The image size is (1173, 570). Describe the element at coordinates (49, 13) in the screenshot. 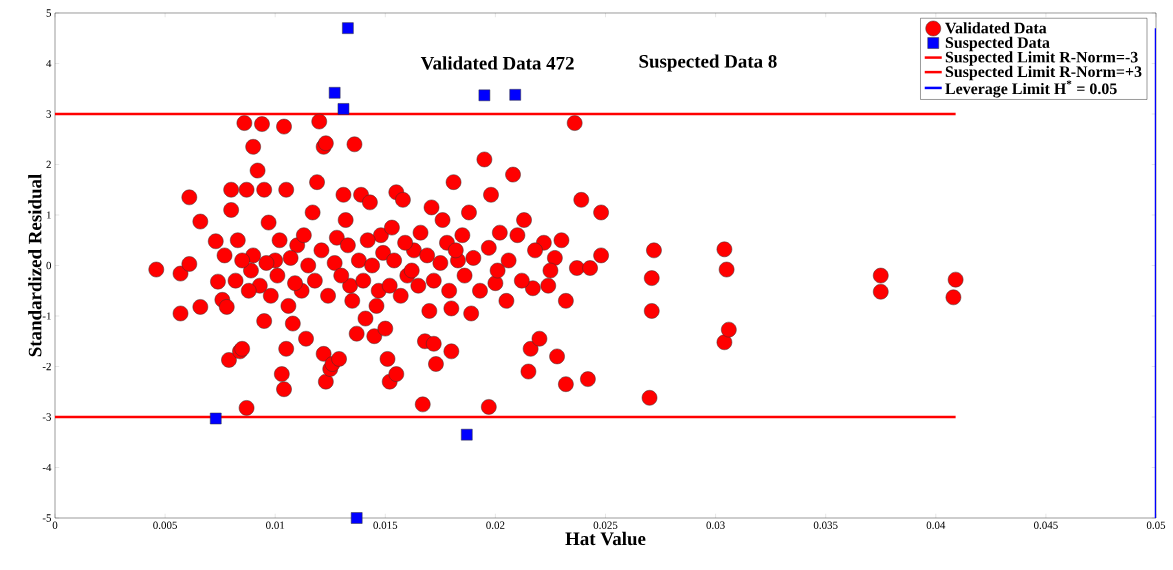

I see `y-tick-label: 5` at that location.